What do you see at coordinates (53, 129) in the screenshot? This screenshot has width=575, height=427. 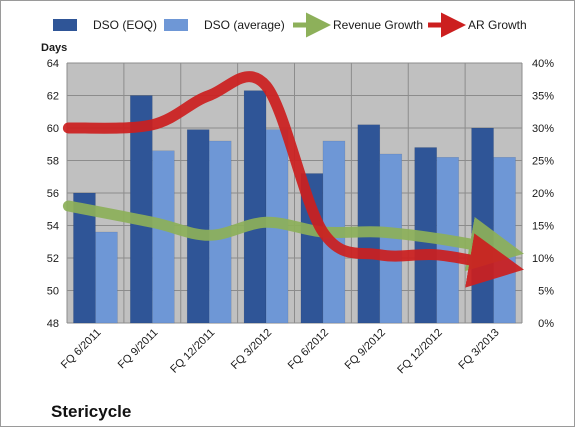 I see `y-tick-label: 60` at bounding box center [53, 129].